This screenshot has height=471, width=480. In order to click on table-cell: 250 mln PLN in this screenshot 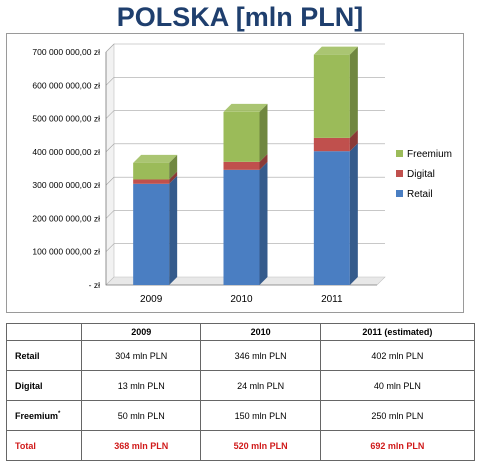, I will do `click(397, 415)`.